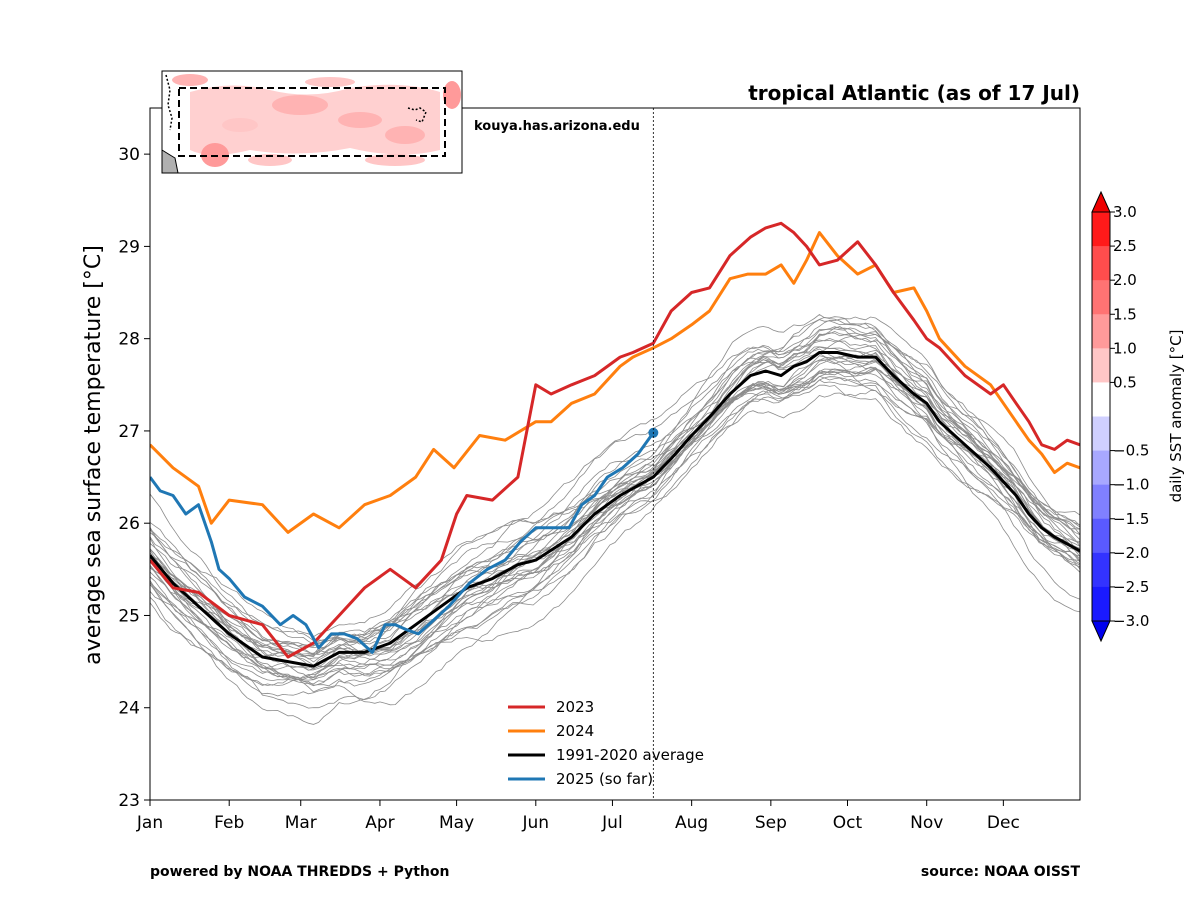 The height and width of the screenshot is (900, 1200). I want to click on chart-title: tropical Atlantic (as of 17 Jul), so click(914, 93).